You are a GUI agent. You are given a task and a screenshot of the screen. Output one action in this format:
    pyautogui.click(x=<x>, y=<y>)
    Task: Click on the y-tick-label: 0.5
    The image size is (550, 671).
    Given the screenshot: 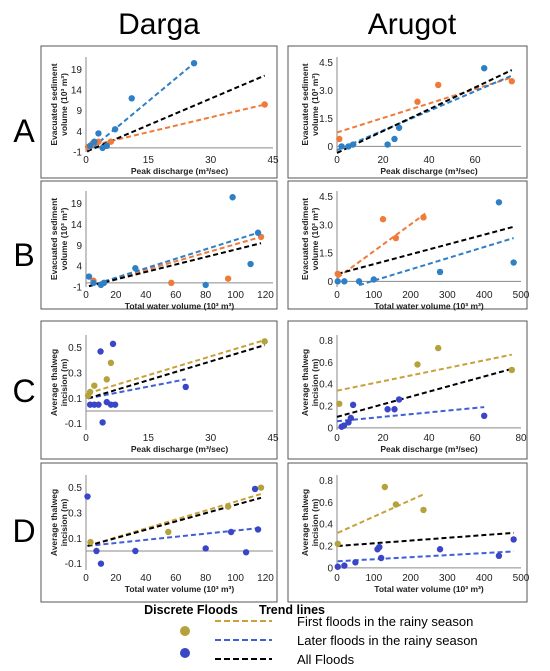 What is the action you would take?
    pyautogui.click(x=75, y=488)
    